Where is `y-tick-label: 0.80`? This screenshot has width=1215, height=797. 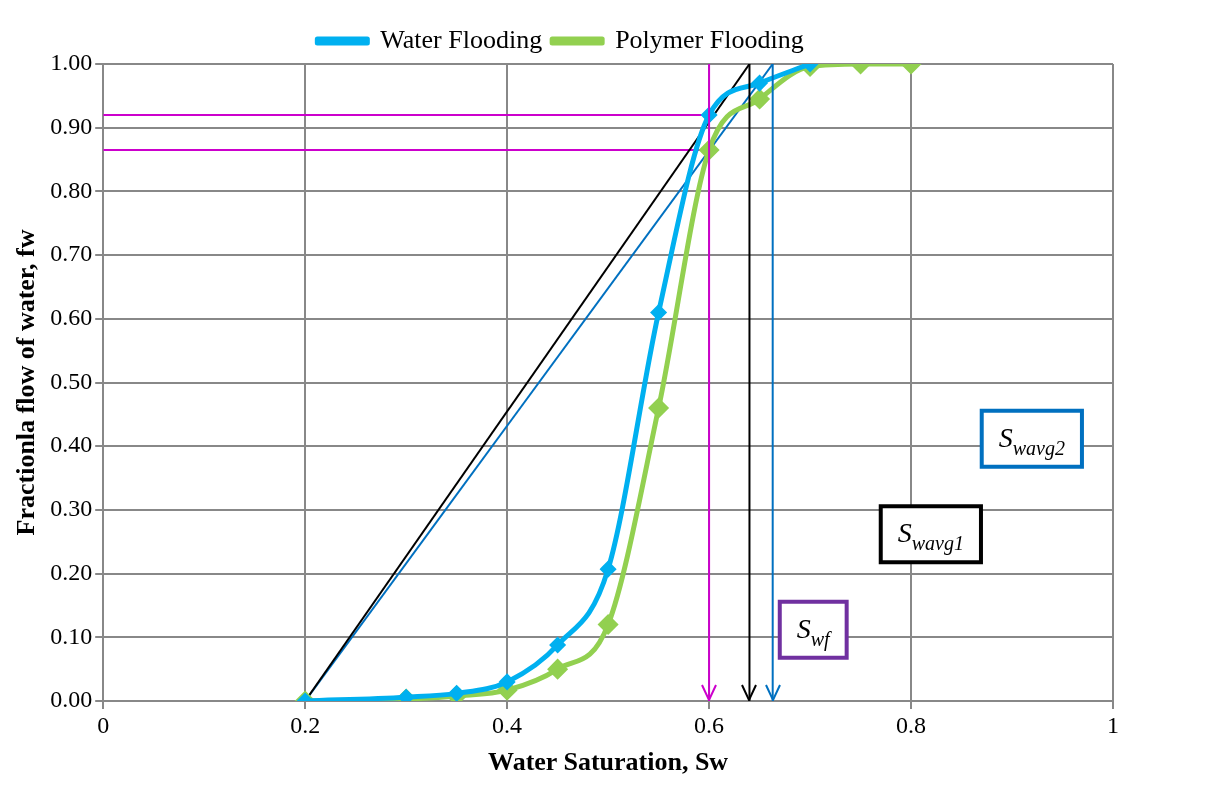
y-tick-label: 0.80 is located at coordinates (71, 189).